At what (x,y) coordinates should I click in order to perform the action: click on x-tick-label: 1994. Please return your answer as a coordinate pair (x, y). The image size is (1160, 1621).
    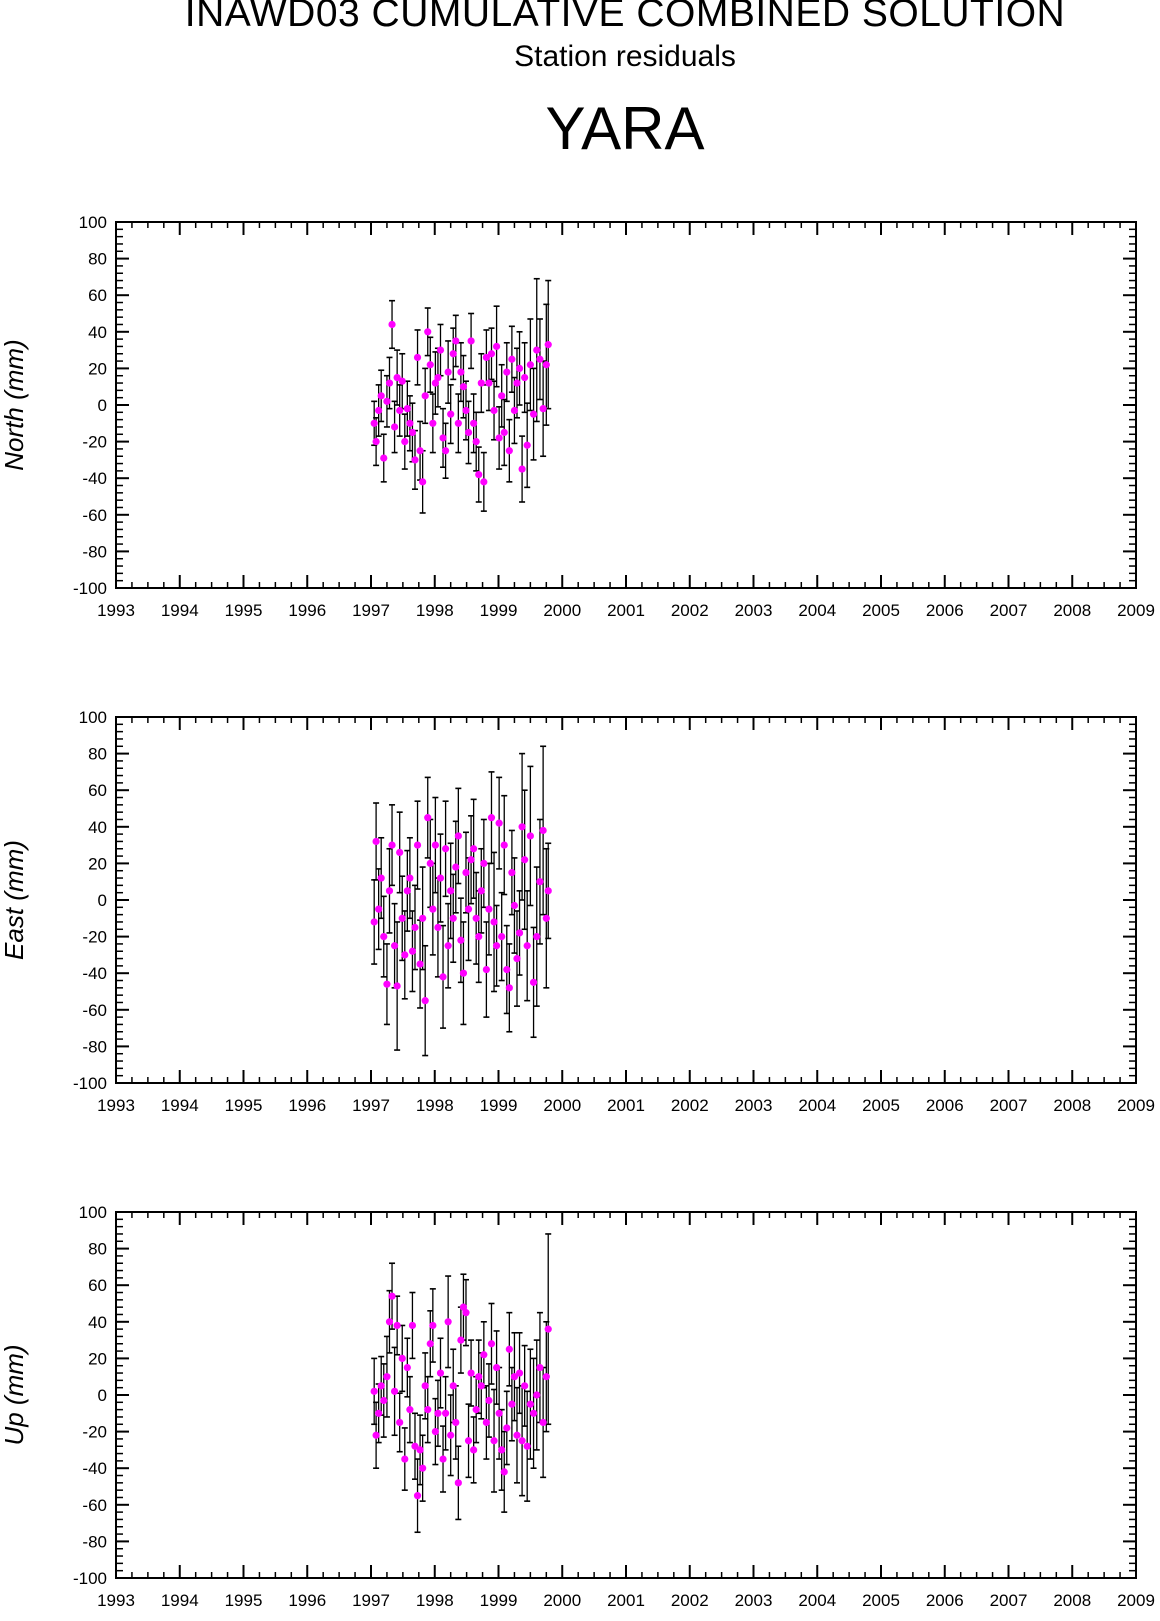
    Looking at the image, I should click on (180, 1105).